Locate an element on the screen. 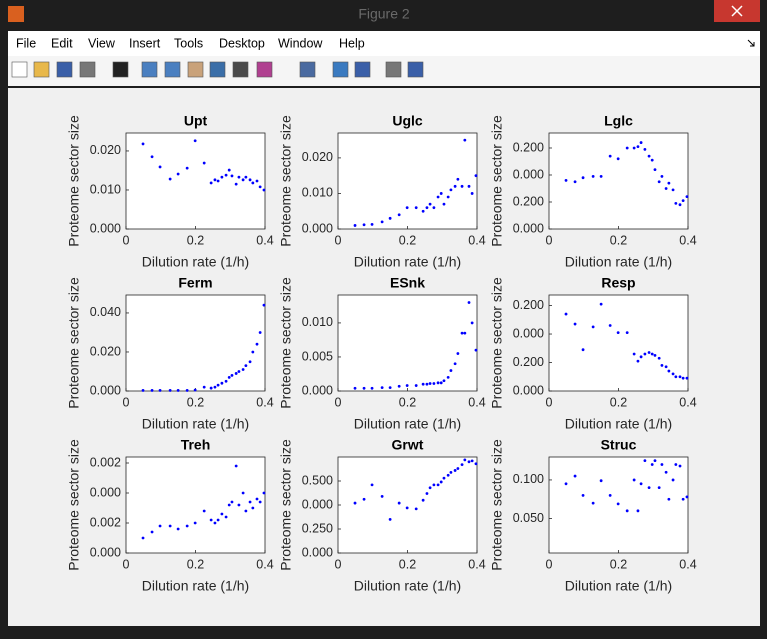 This screenshot has height=639, width=767. y-tick-label: 0.200 is located at coordinates (528, 362).